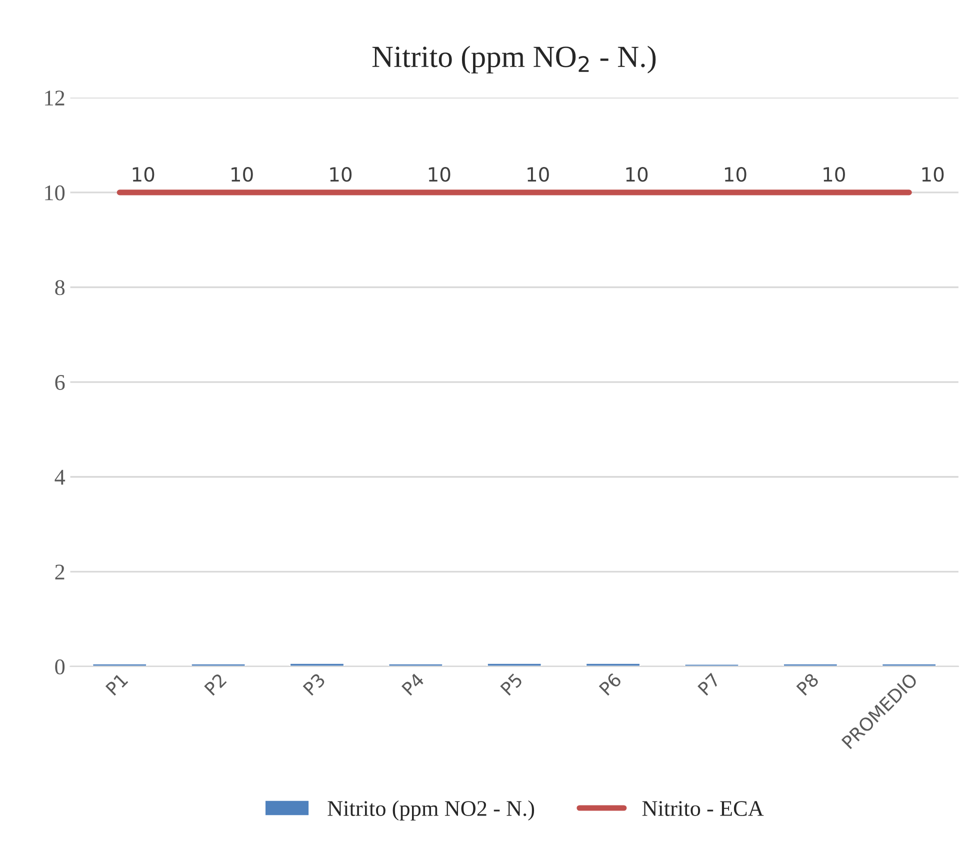 The image size is (976, 849). I want to click on legend-label: Nitrito - ECA, so click(703, 808).